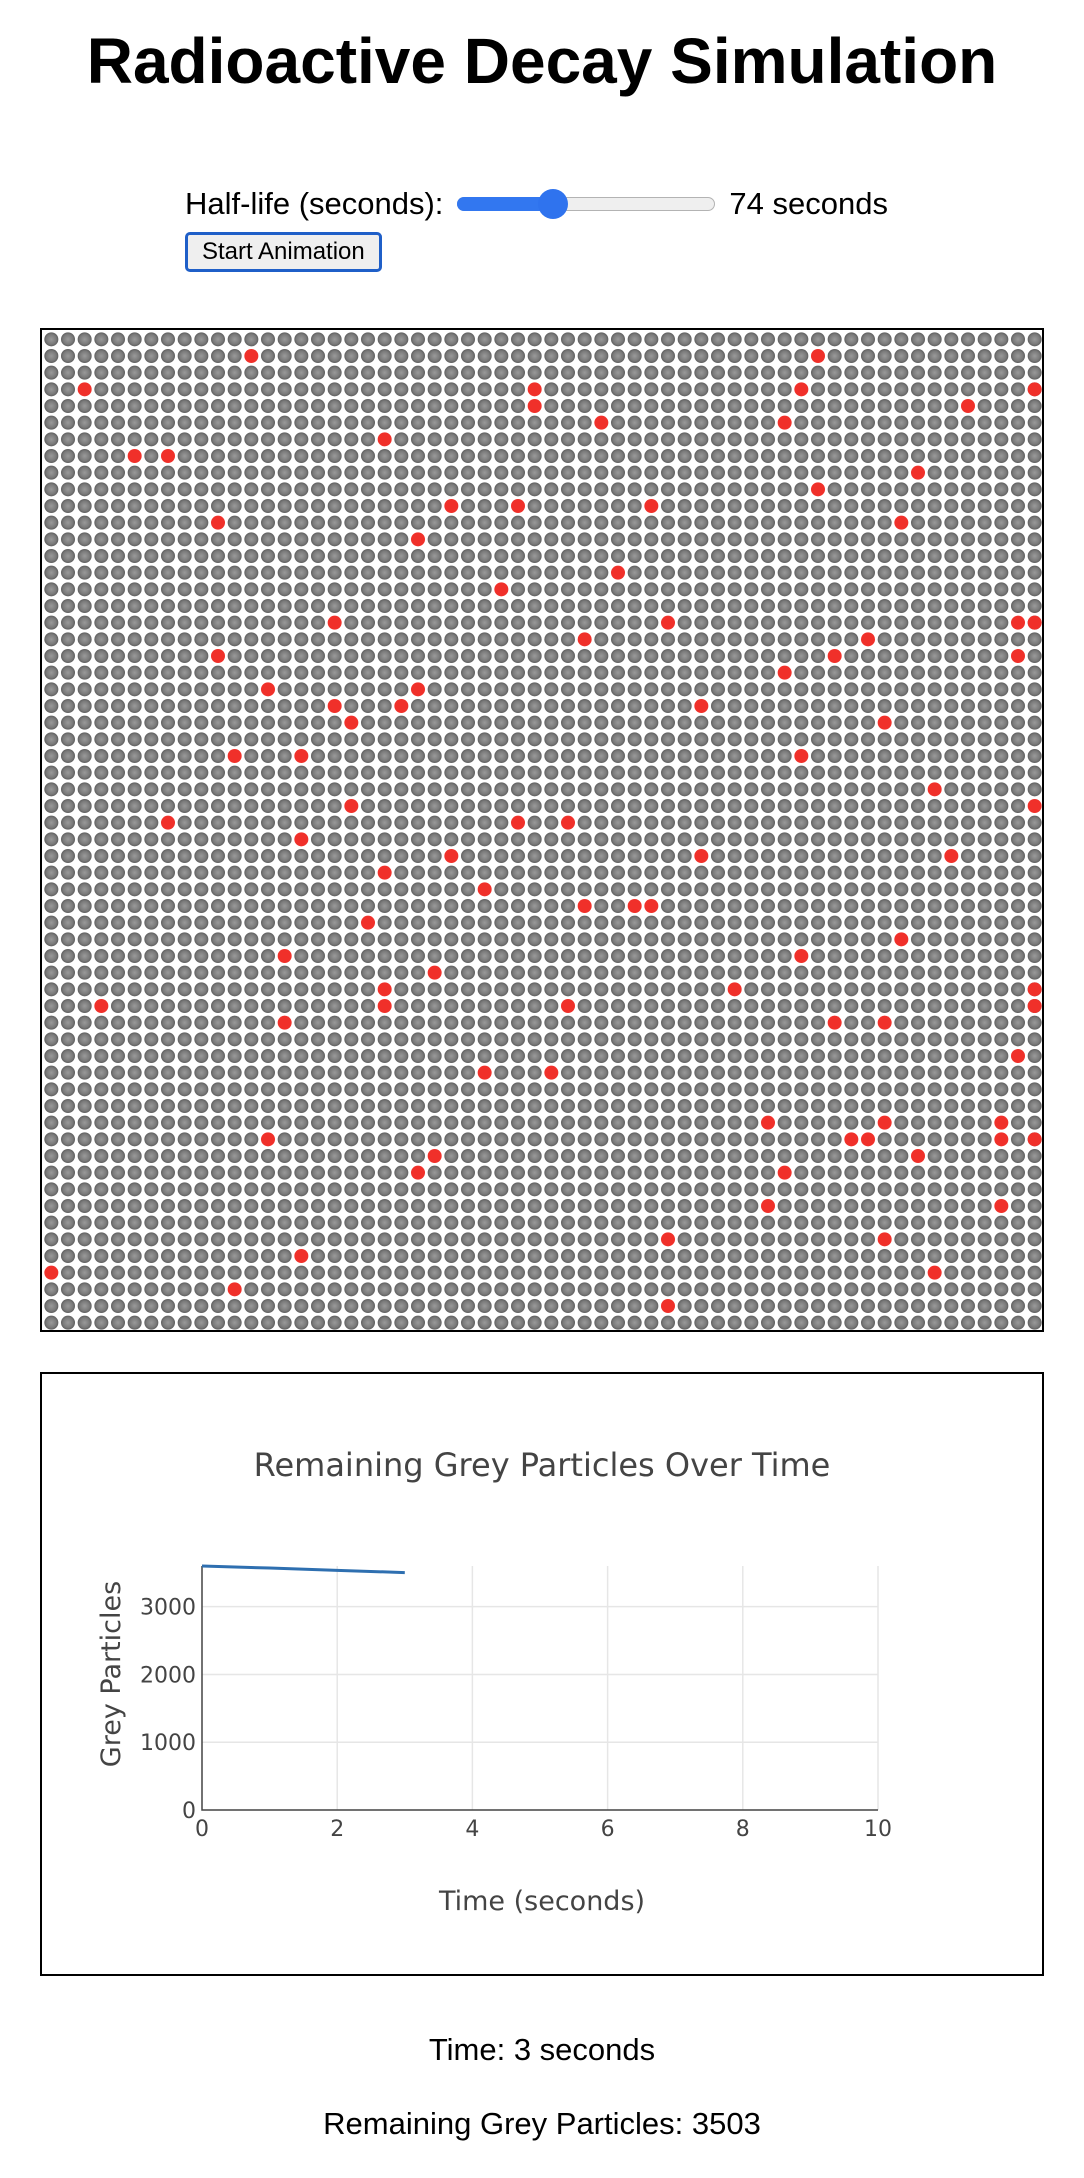 This screenshot has width=1084, height=2178. Describe the element at coordinates (283, 252) in the screenshot. I see `start-animation-button: Start Animation` at that location.